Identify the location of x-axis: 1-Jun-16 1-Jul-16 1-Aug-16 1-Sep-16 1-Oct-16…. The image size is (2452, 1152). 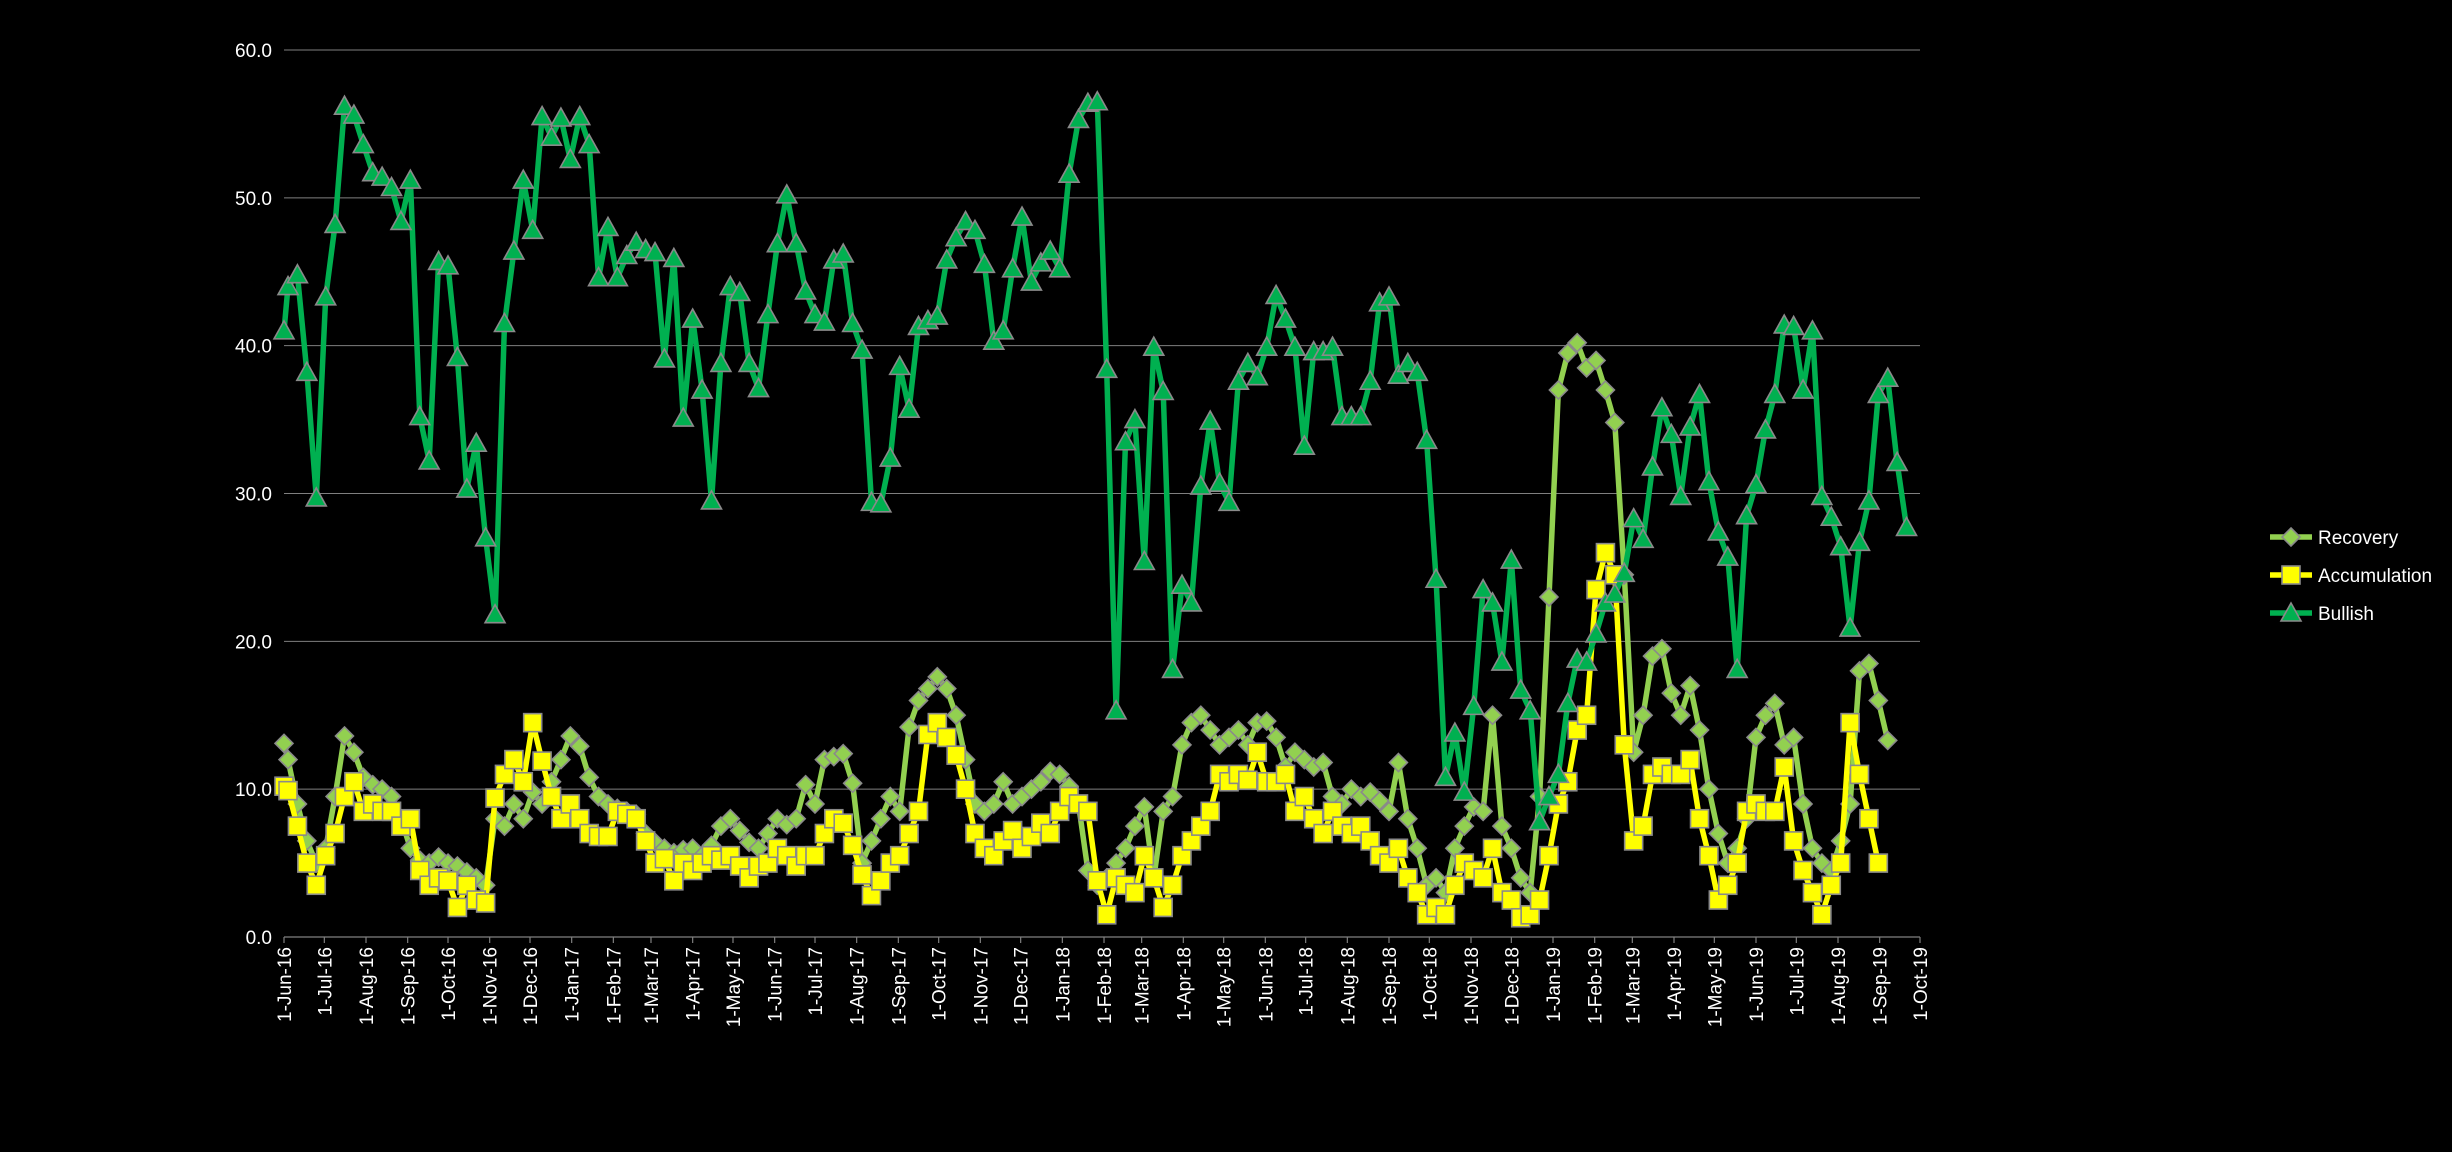
(1103, 981).